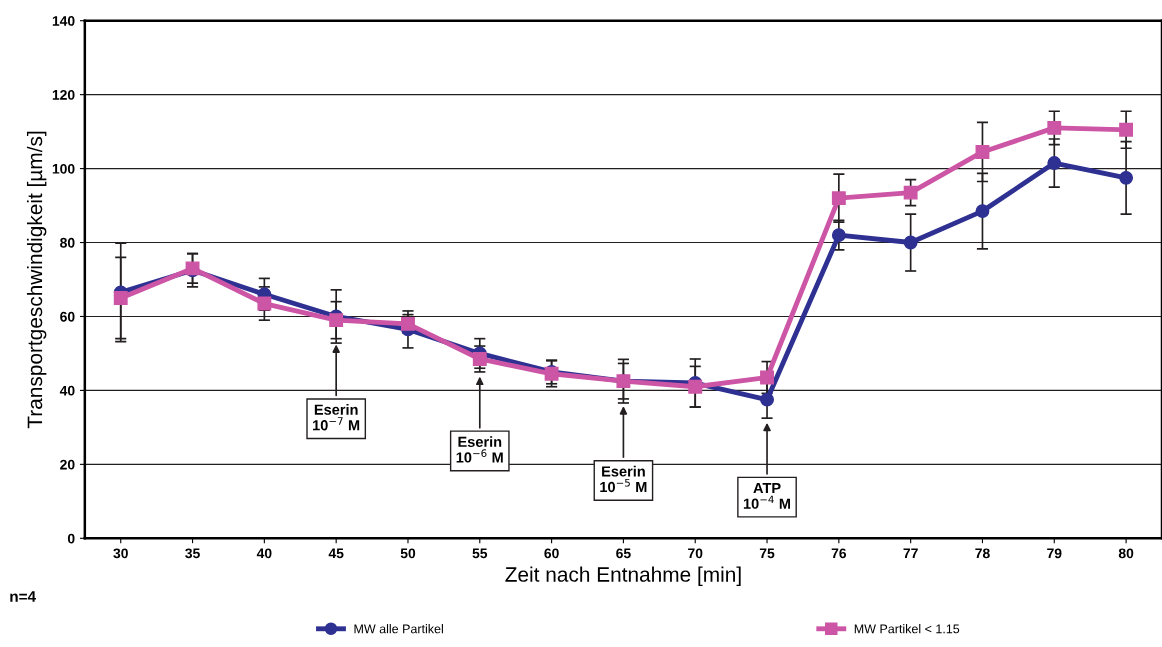 The image size is (1162, 647). What do you see at coordinates (982, 553) in the screenshot?
I see `x-tick-label: 78` at bounding box center [982, 553].